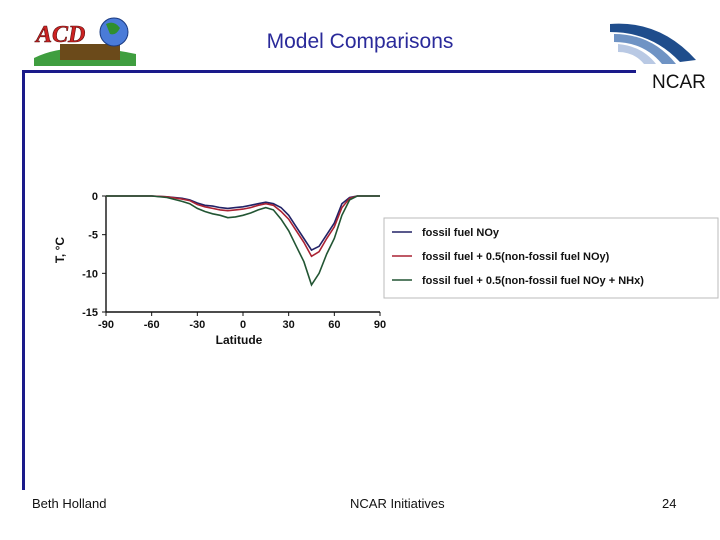 This screenshot has width=720, height=540. What do you see at coordinates (239, 340) in the screenshot?
I see `x-axis-label: Latitude` at bounding box center [239, 340].